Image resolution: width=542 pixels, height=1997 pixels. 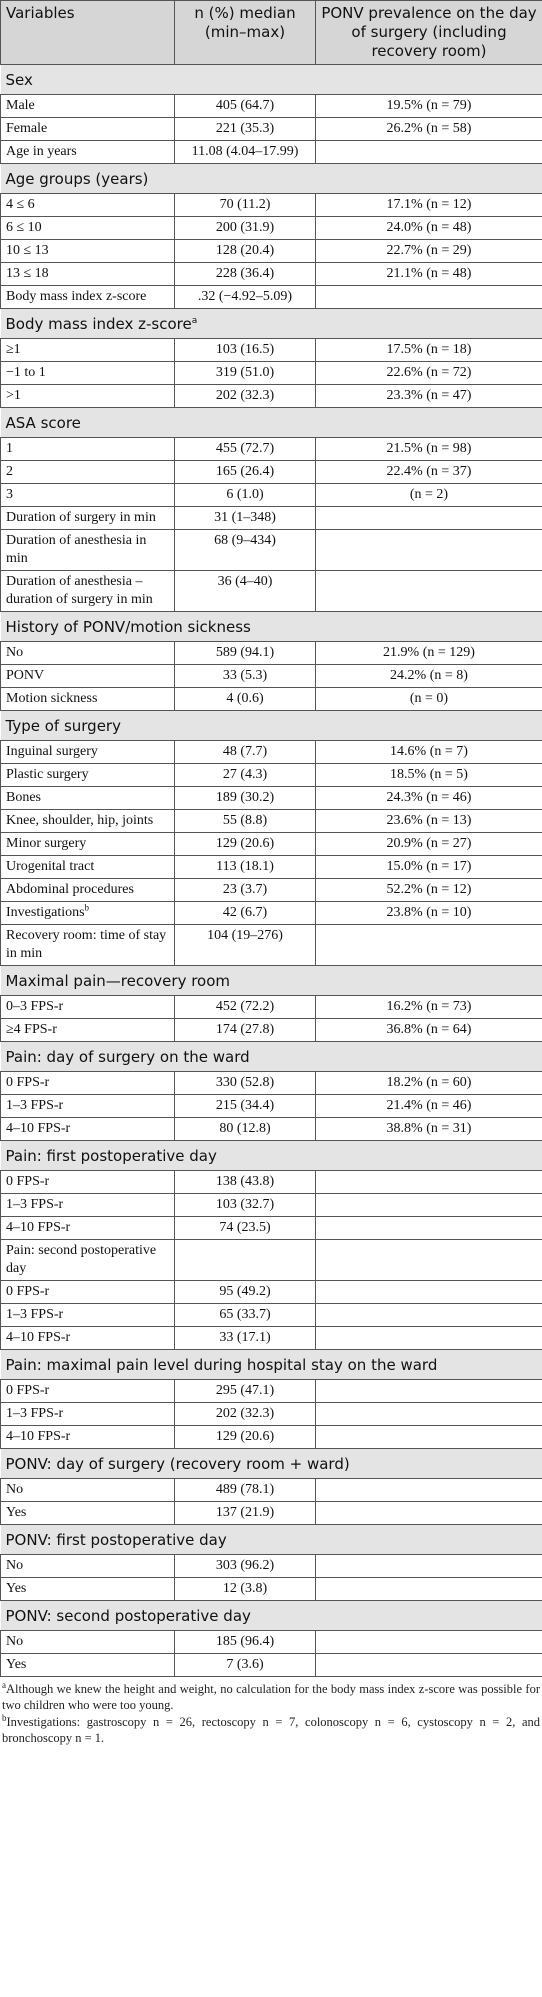 What do you see at coordinates (245, 1315) in the screenshot?
I see `cell: 65 (33.7)` at bounding box center [245, 1315].